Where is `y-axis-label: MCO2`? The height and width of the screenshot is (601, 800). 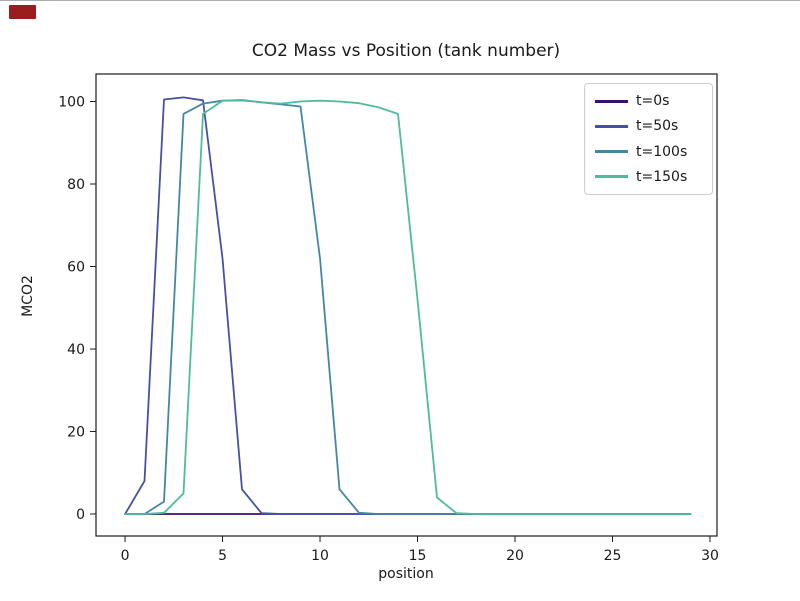
y-axis-label: MCO2 is located at coordinates (28, 296).